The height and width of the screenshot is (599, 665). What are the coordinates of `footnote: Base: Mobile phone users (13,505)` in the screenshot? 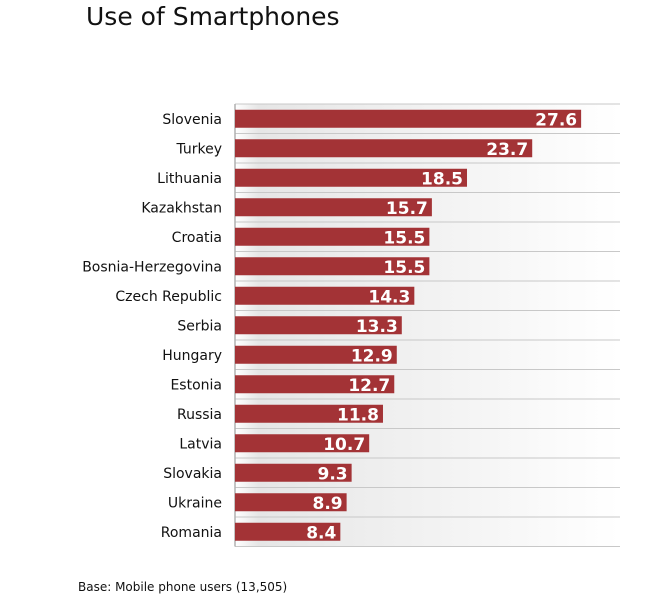 It's located at (183, 587).